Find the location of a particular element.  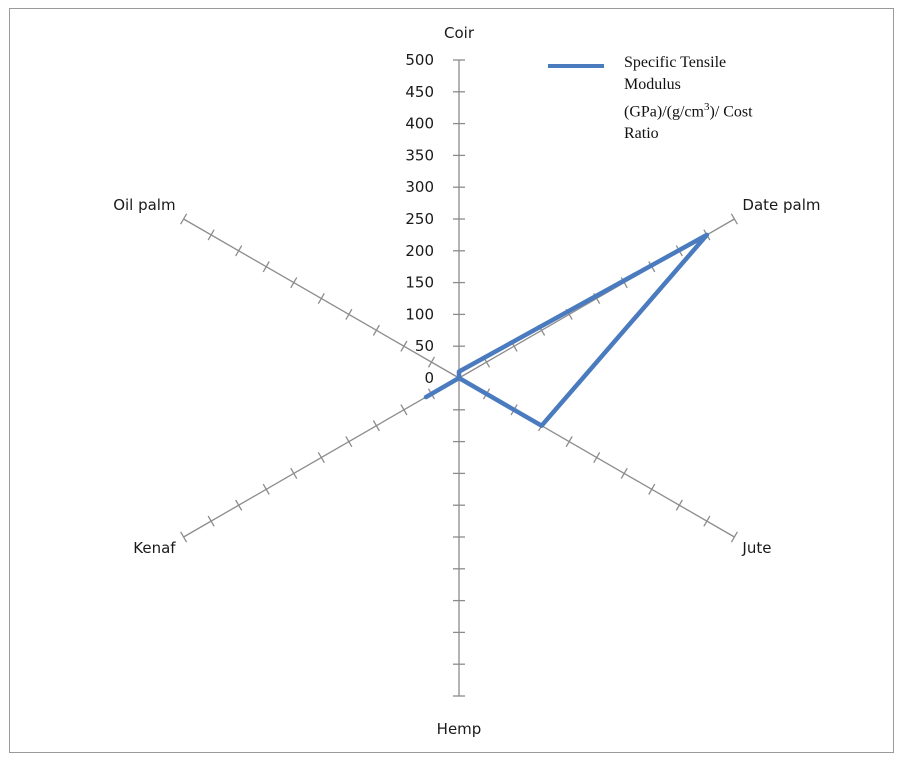

legend-line-4: Ratio is located at coordinates (641, 134).